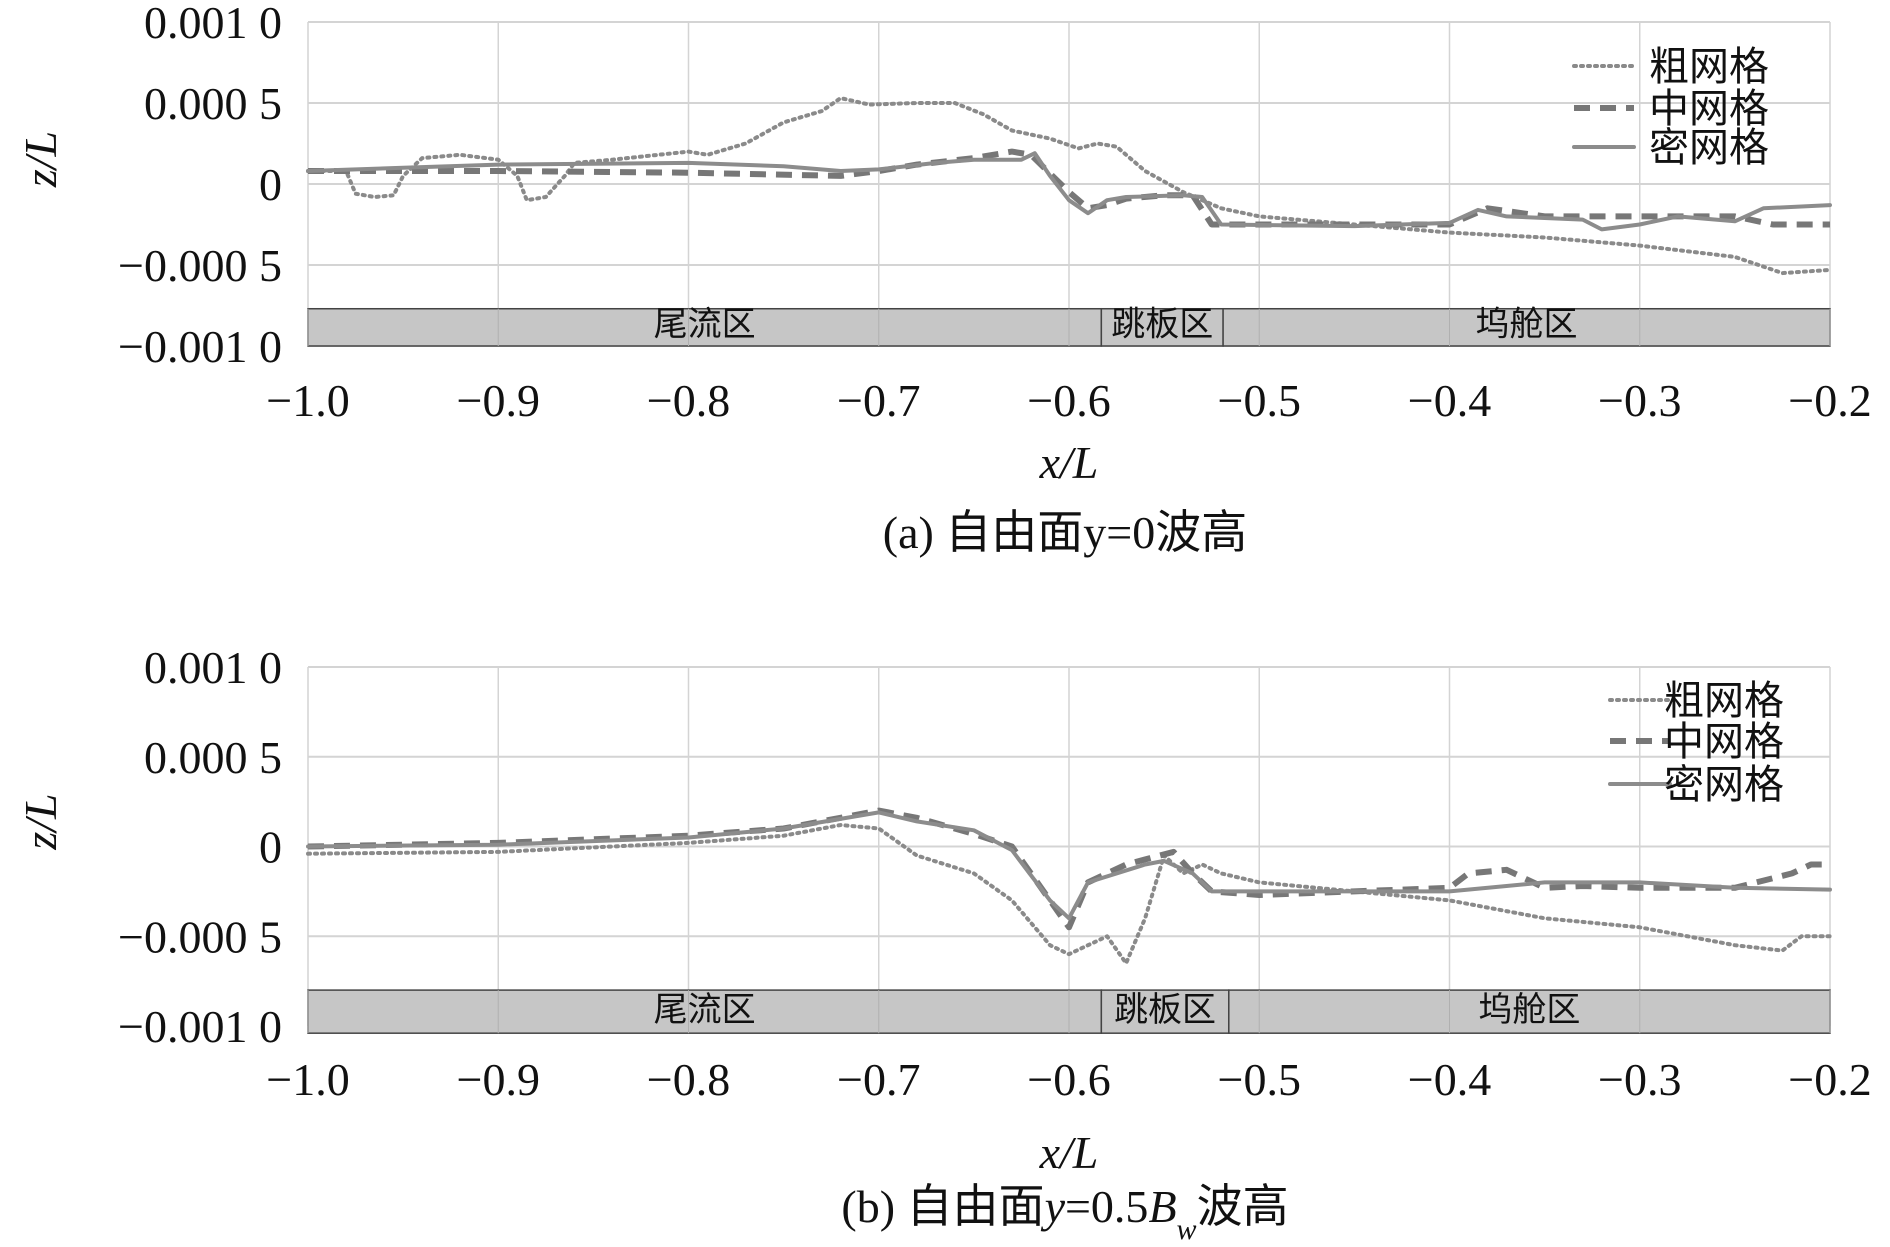 The image size is (1890, 1247). Describe the element at coordinates (1065, 532) in the screenshot. I see `caption: (a) 自由面y=0波高` at that location.